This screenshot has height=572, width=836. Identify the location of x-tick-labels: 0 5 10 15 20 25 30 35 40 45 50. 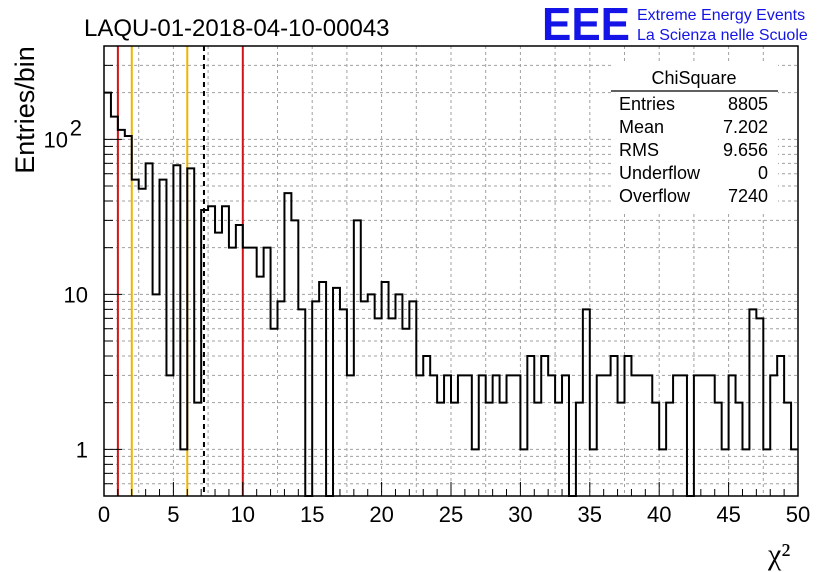
(454, 514).